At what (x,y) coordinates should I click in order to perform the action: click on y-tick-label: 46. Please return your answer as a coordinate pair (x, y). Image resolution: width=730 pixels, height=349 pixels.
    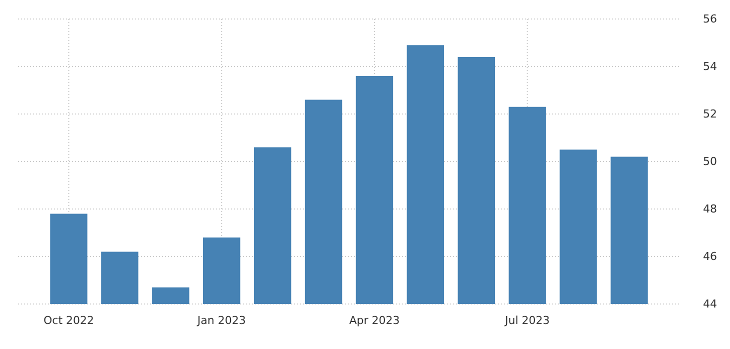
    Looking at the image, I should click on (710, 257).